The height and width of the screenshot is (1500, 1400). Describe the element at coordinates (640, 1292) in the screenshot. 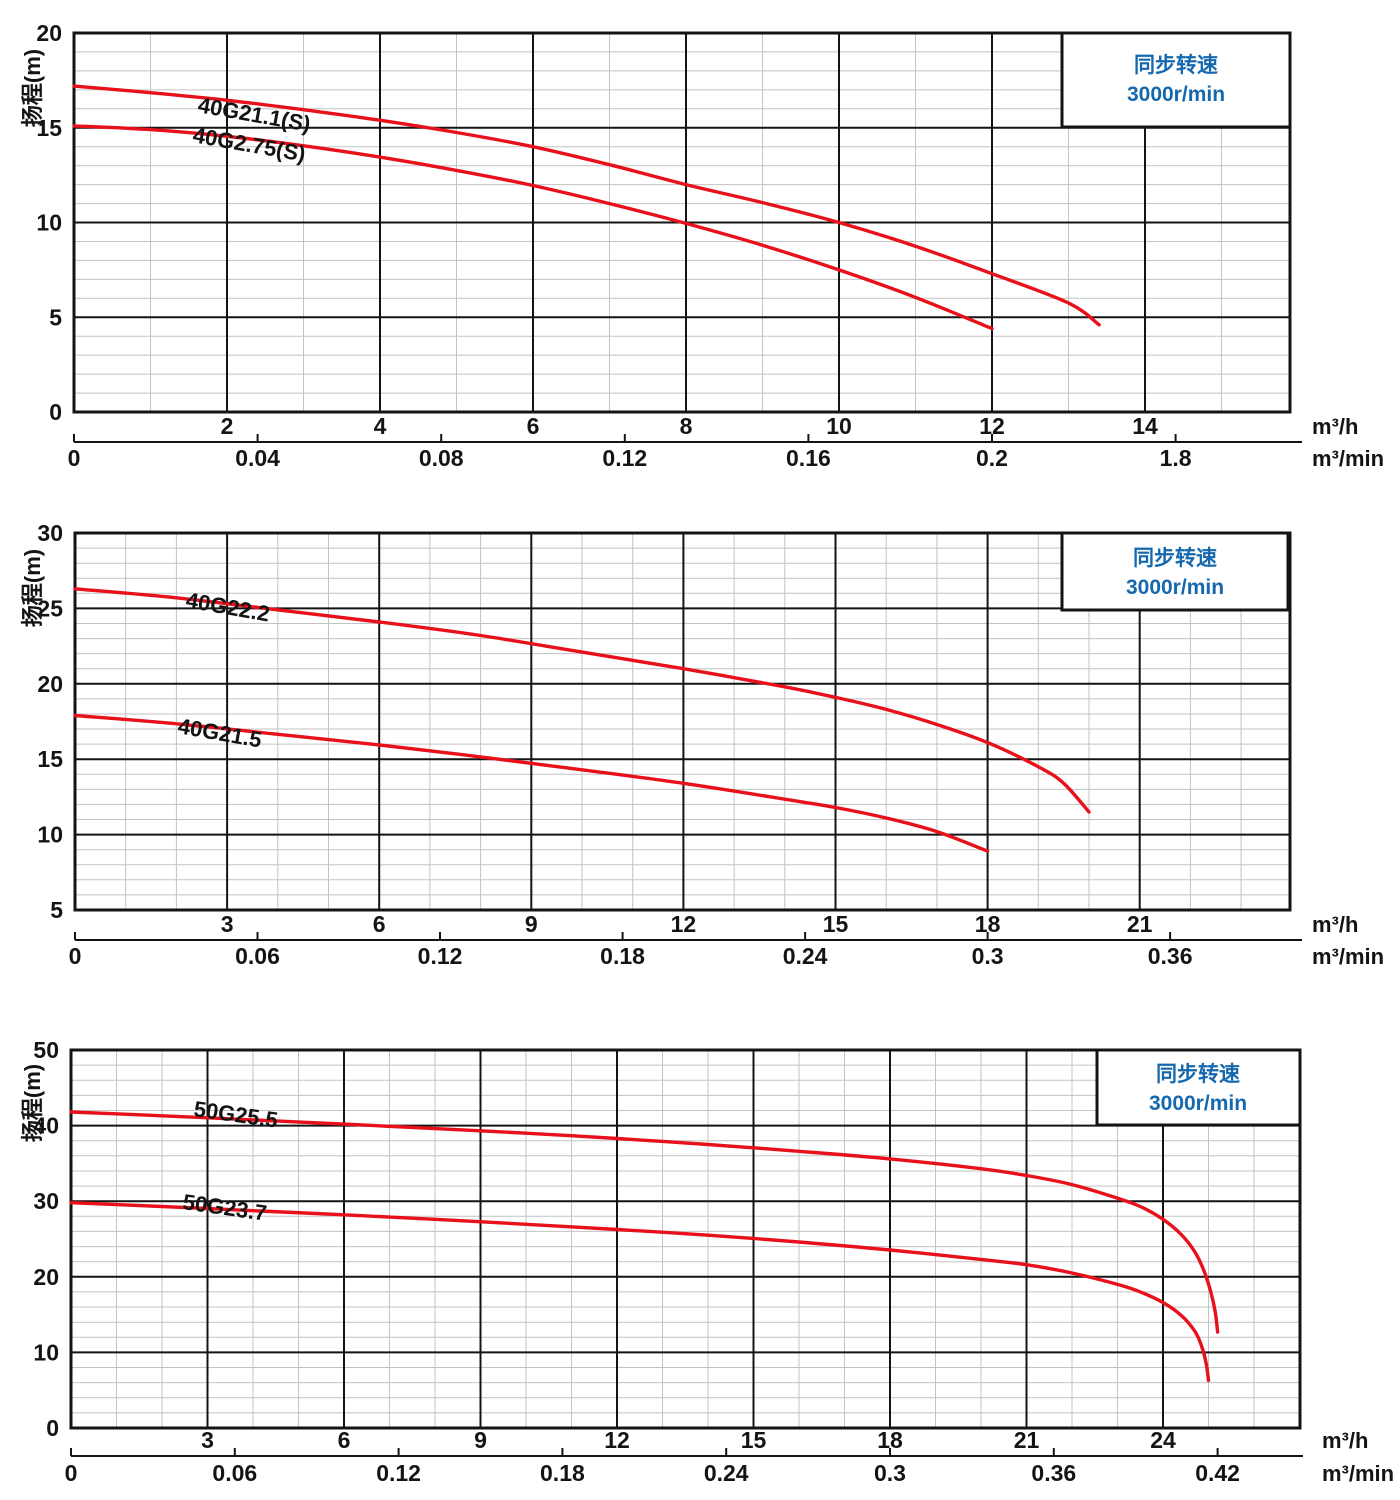

I see `curve-50G23.7` at that location.